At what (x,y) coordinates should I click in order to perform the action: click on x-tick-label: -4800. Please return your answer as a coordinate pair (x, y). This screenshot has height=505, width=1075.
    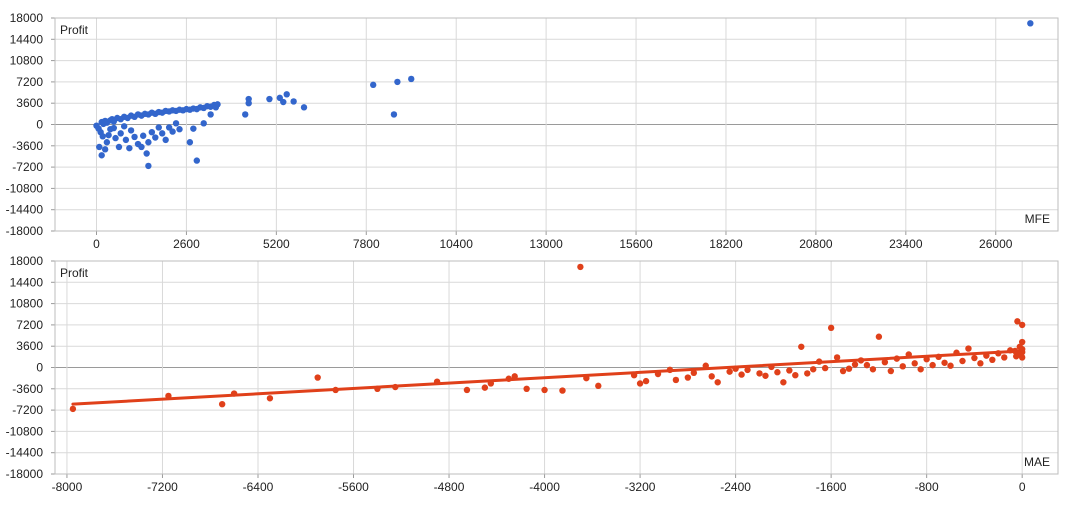
    Looking at the image, I should click on (449, 487).